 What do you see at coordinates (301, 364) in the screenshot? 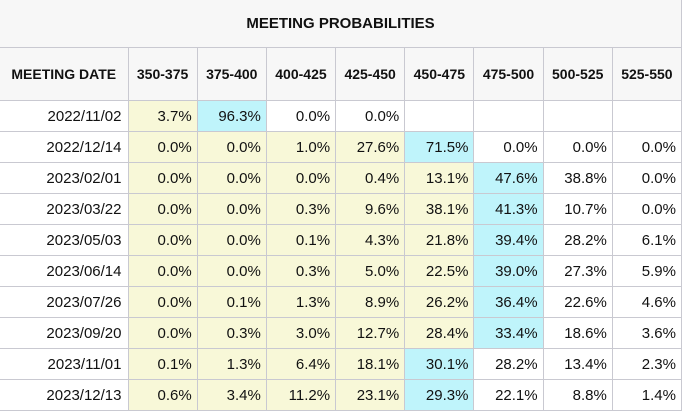
I see `probability-cell: 6.4%` at bounding box center [301, 364].